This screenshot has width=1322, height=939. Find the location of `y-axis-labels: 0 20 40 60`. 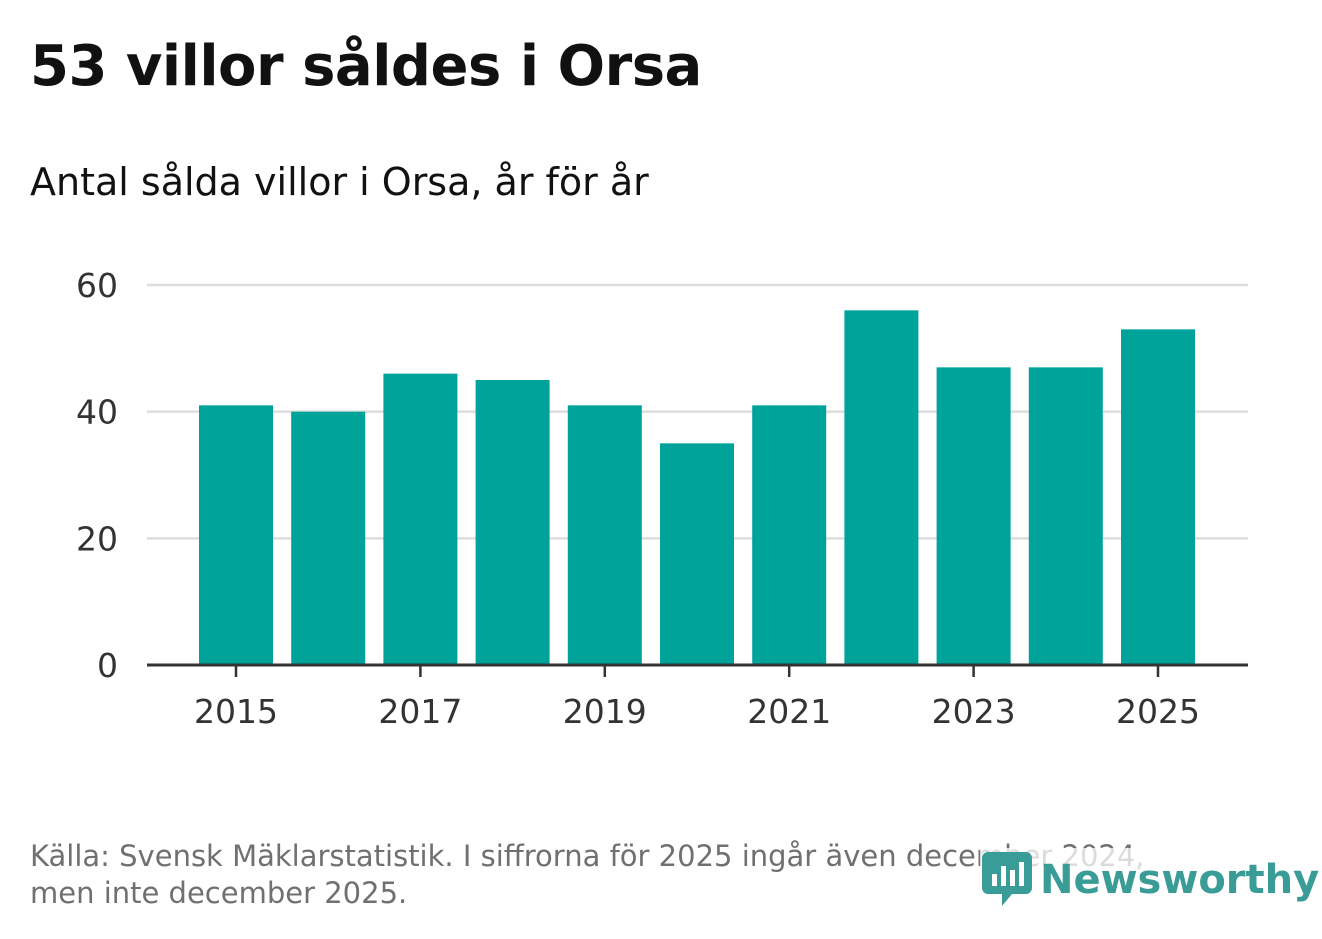

y-axis-labels: 0 20 40 60 is located at coordinates (97, 475).